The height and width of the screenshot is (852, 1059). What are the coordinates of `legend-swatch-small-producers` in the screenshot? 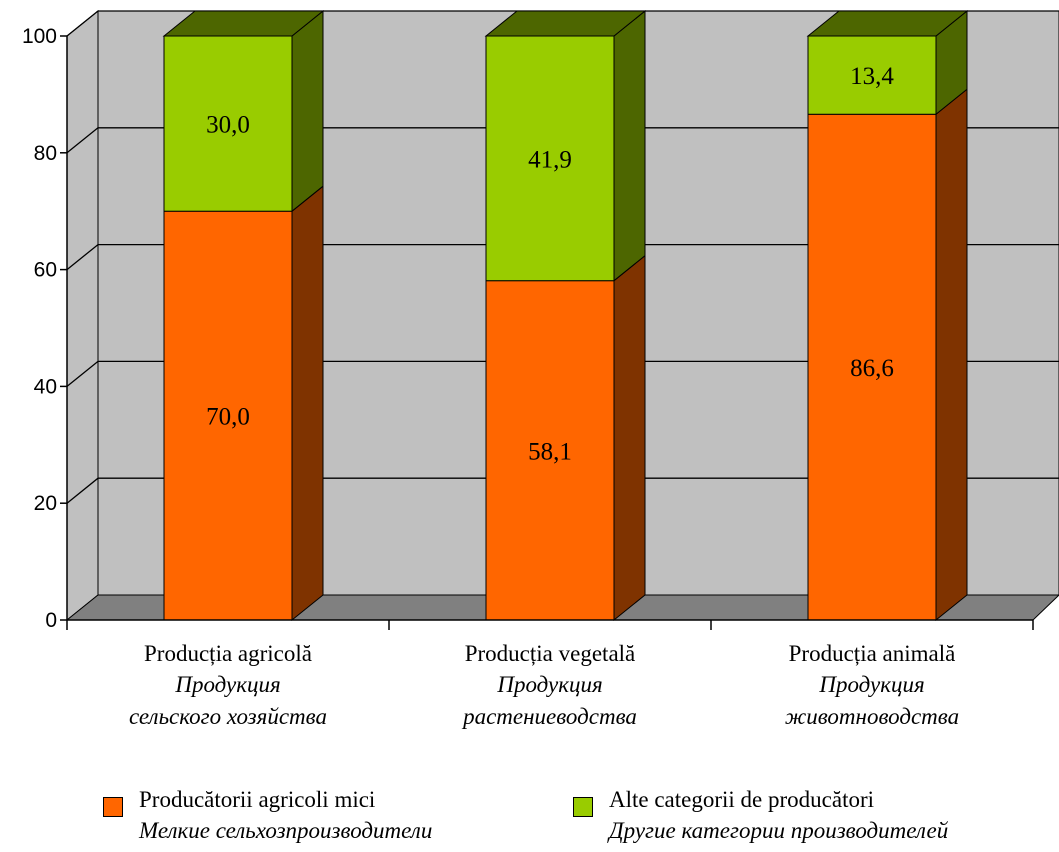 It's located at (113, 807).